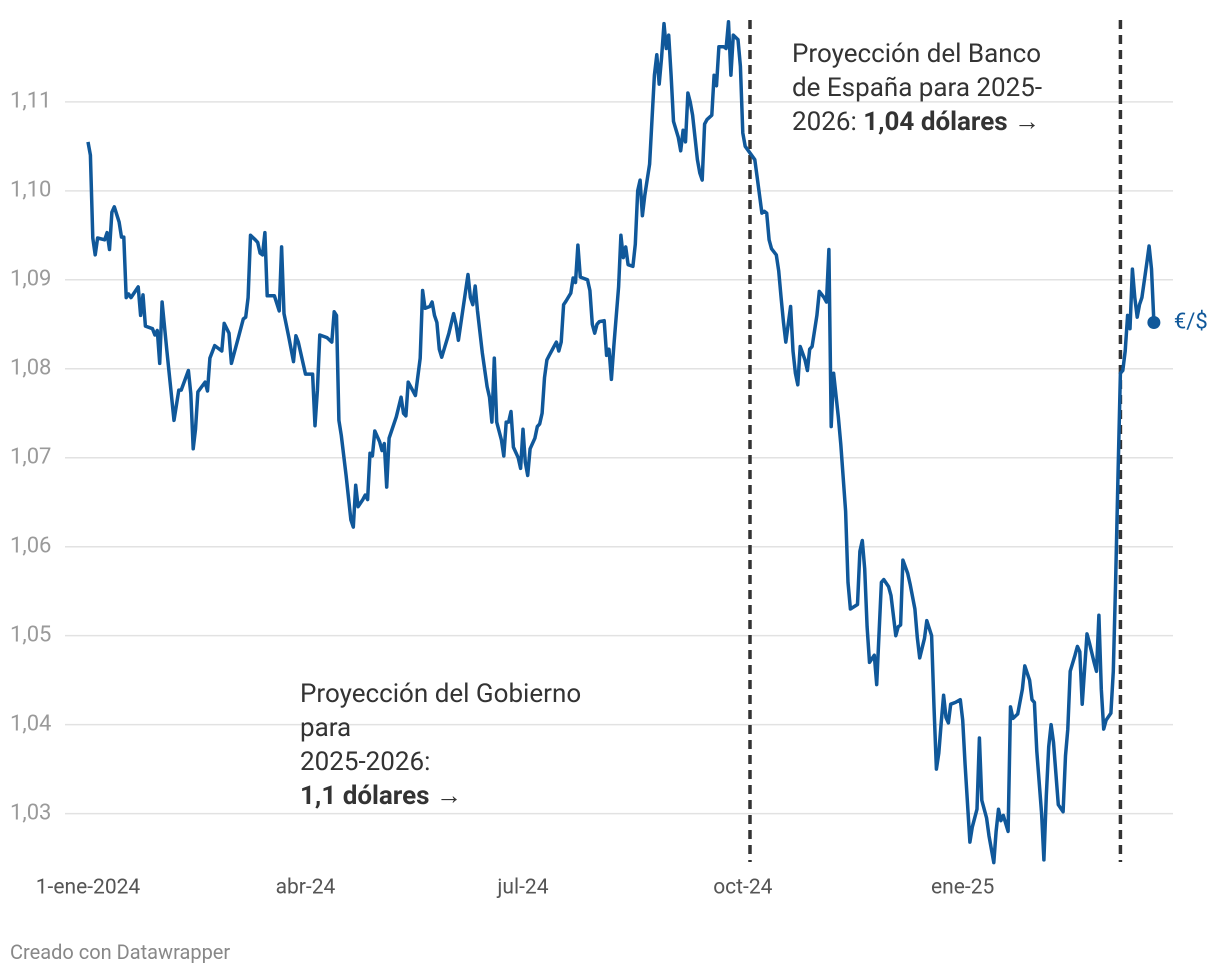 The height and width of the screenshot is (978, 1220). What do you see at coordinates (30, 279) in the screenshot?
I see `y-tick-label: 1,09` at bounding box center [30, 279].